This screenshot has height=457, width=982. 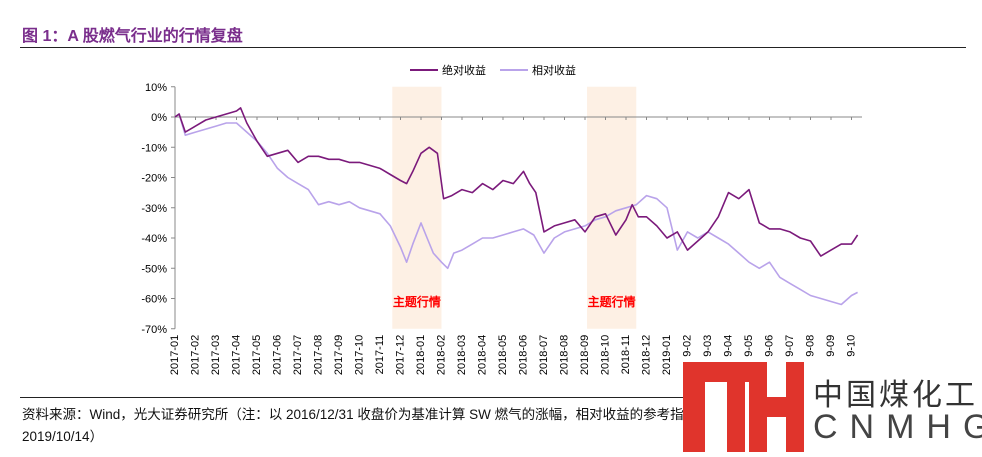 I want to click on x-tick-label: 2017-03, so click(x=216, y=355).